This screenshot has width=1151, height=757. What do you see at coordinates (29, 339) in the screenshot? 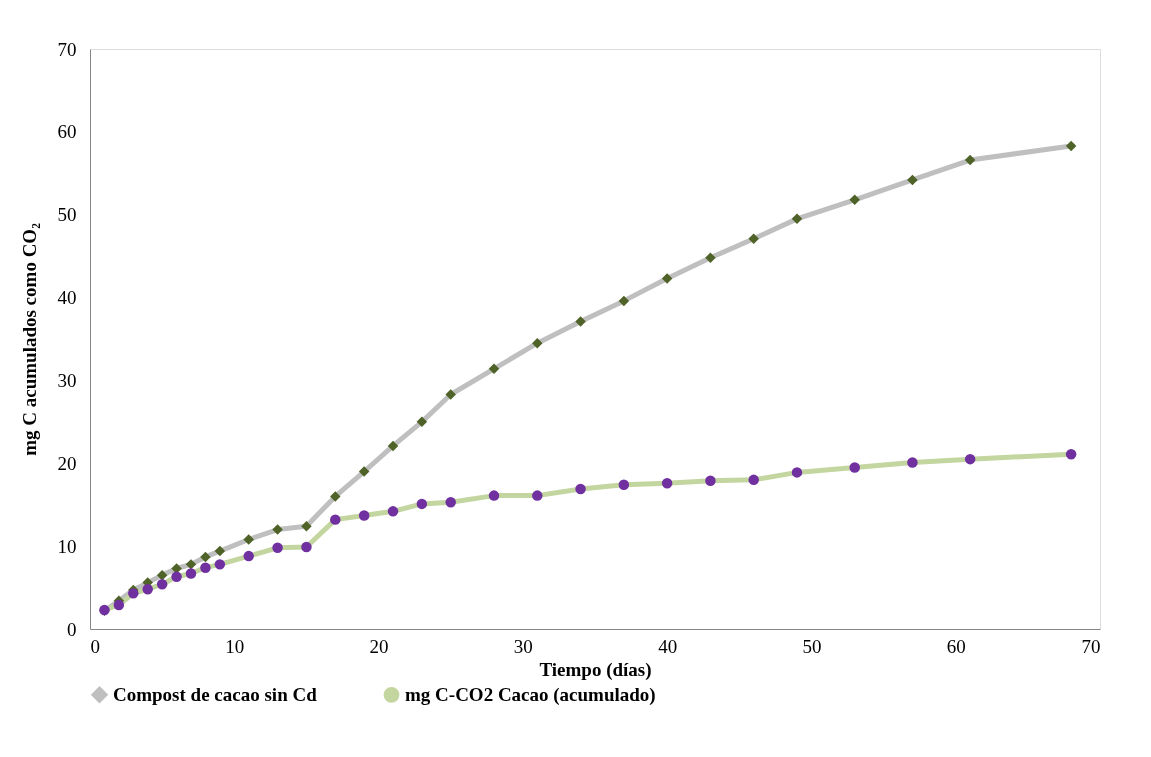
I see `y-axis-title: mg C acumulados como CO₂` at bounding box center [29, 339].